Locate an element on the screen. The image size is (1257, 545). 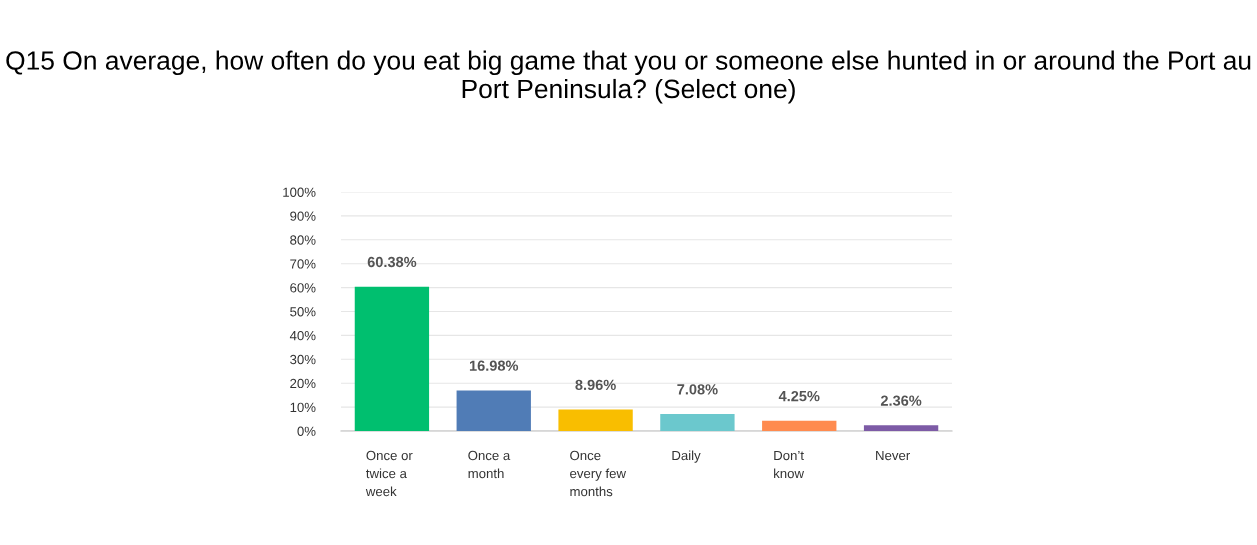
y-tick-label: 60% is located at coordinates (303, 288).